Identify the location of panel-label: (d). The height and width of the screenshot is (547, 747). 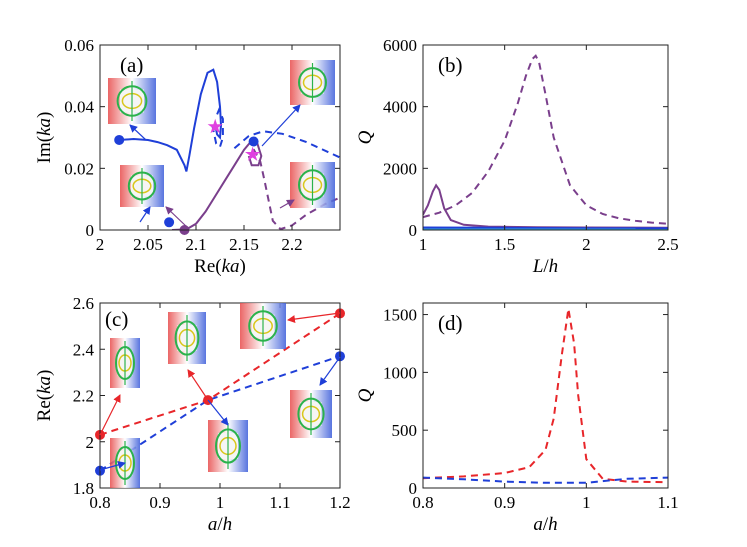
(450, 323).